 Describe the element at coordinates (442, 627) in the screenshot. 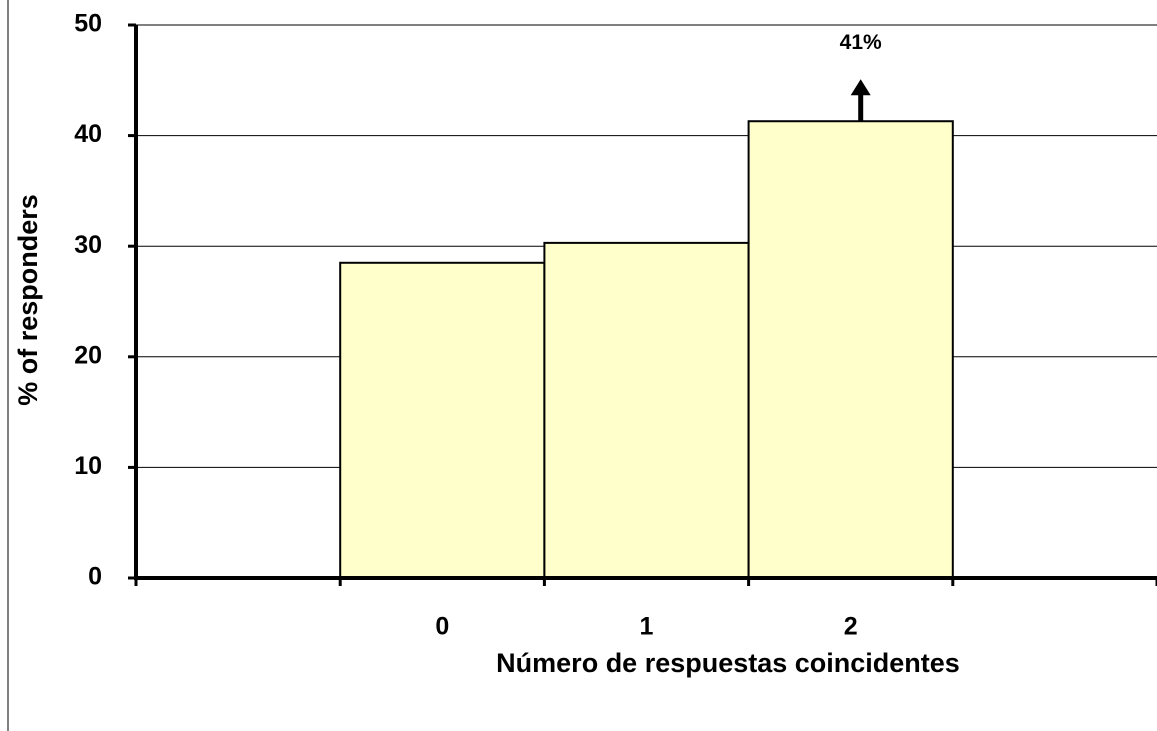

I see `x-tick-label: 0` at that location.